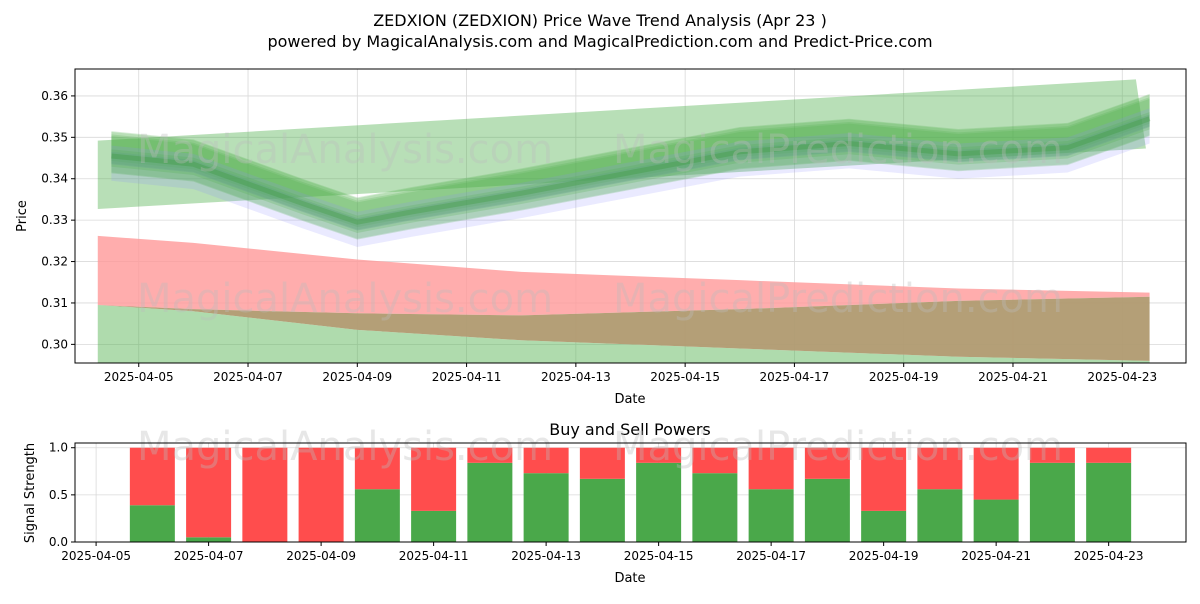 The image size is (1200, 604). I want to click on signal-y-tick-label-1: 0.5, so click(58, 495).